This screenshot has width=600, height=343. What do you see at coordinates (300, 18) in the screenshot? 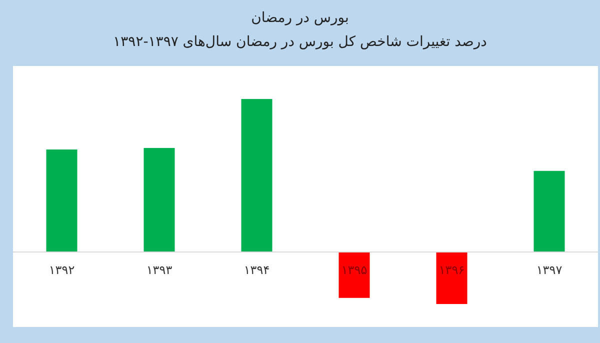
I see `chart-title: بورس در رمضان` at bounding box center [300, 18].